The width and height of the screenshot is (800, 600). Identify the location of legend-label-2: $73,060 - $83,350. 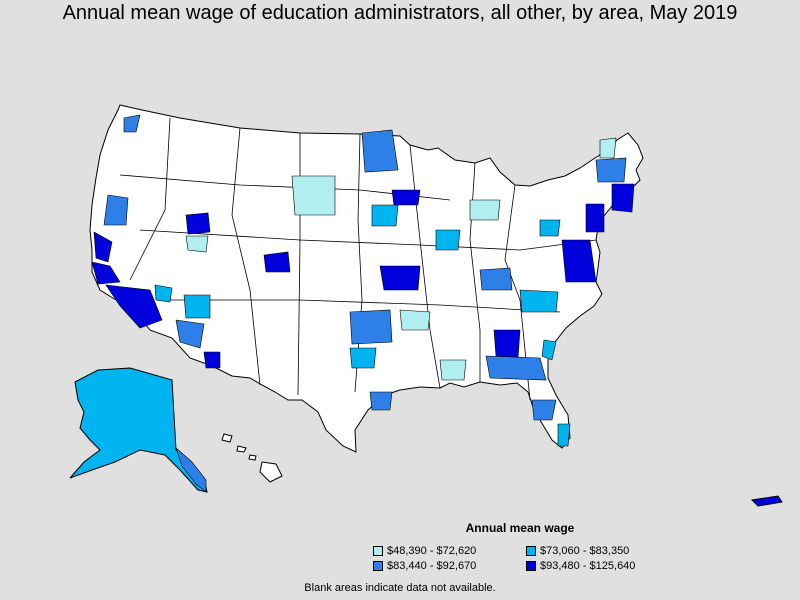
(585, 551).